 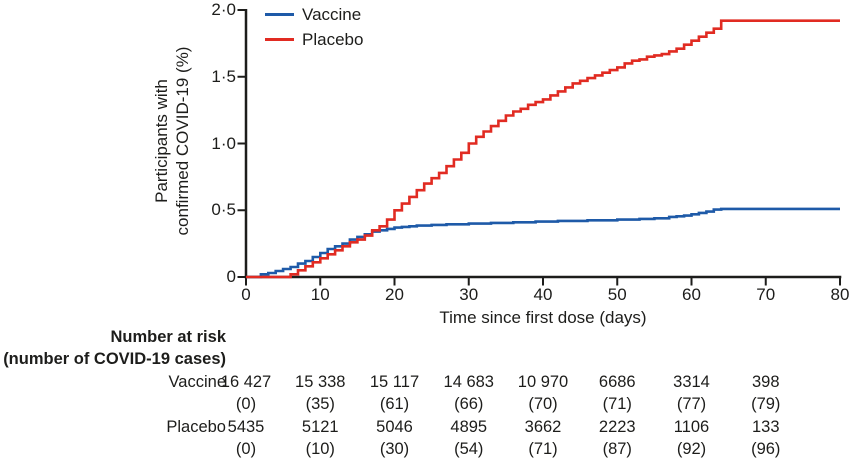 I want to click on risk-n-cell: 5046, so click(x=394, y=427).